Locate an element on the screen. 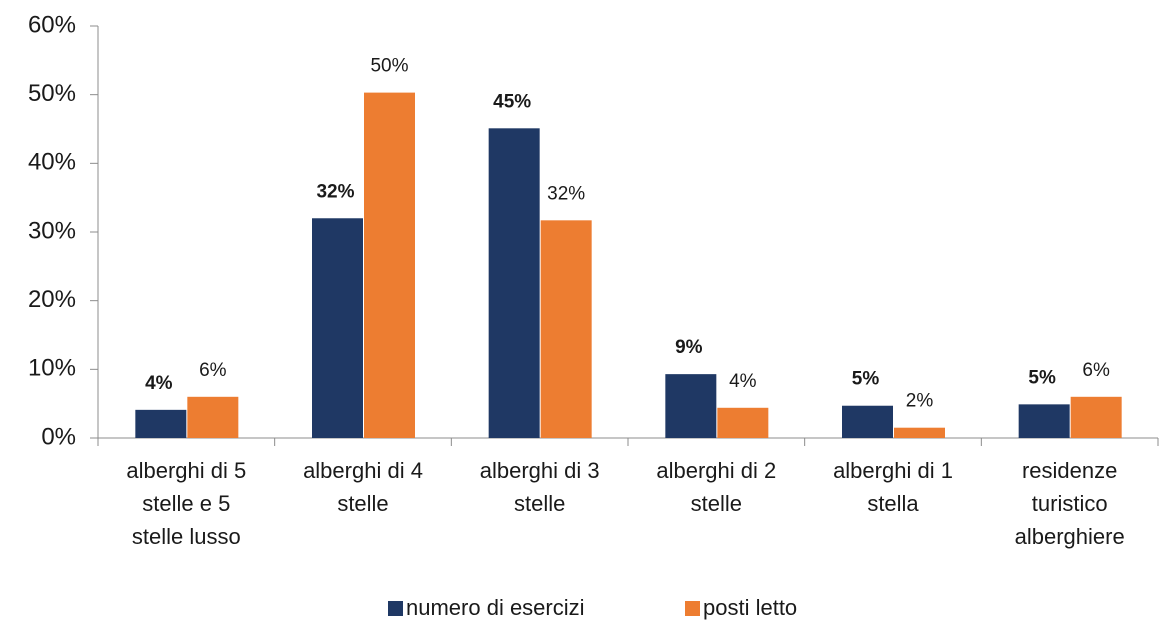 Image resolution: width=1160 pixels, height=624 pixels. data-label: 2% is located at coordinates (920, 401).